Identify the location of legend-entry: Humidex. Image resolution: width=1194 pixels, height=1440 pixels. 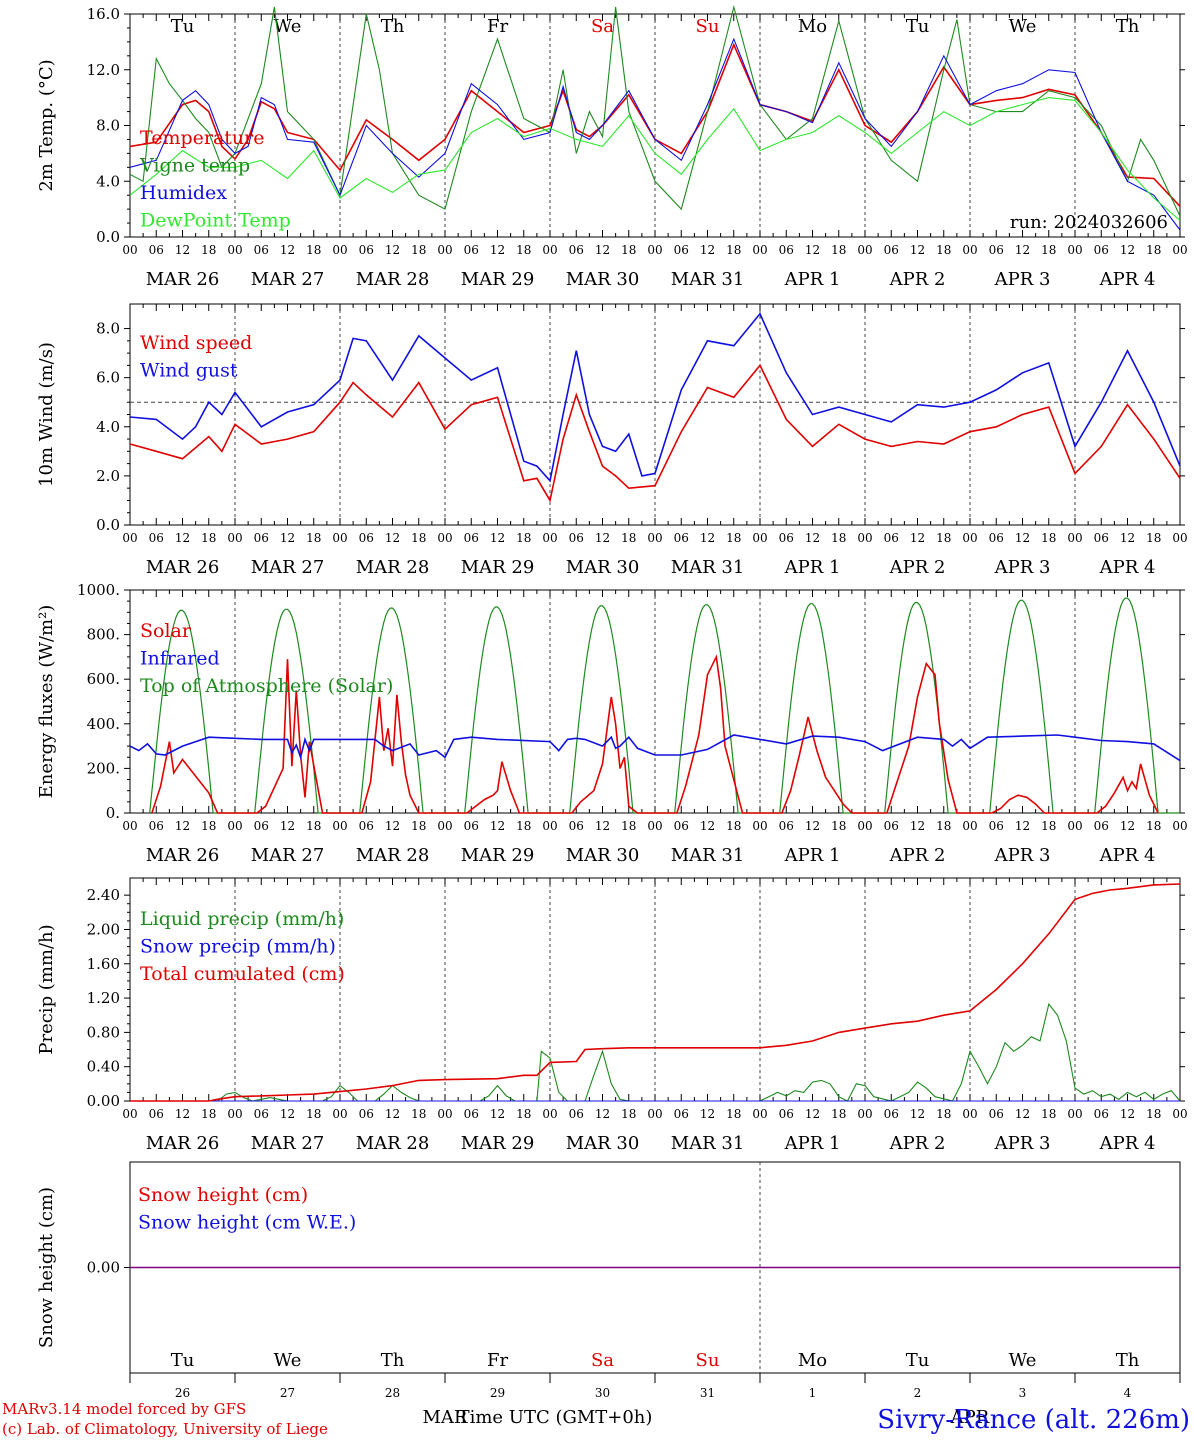
(183, 193).